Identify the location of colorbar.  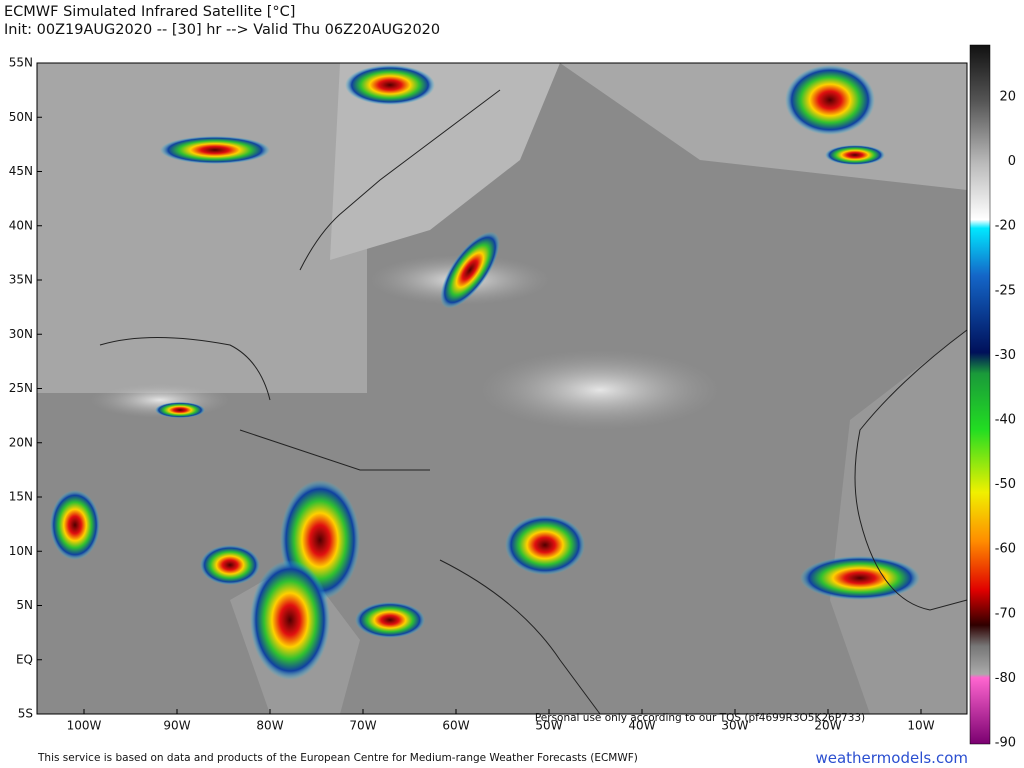
(980, 394).